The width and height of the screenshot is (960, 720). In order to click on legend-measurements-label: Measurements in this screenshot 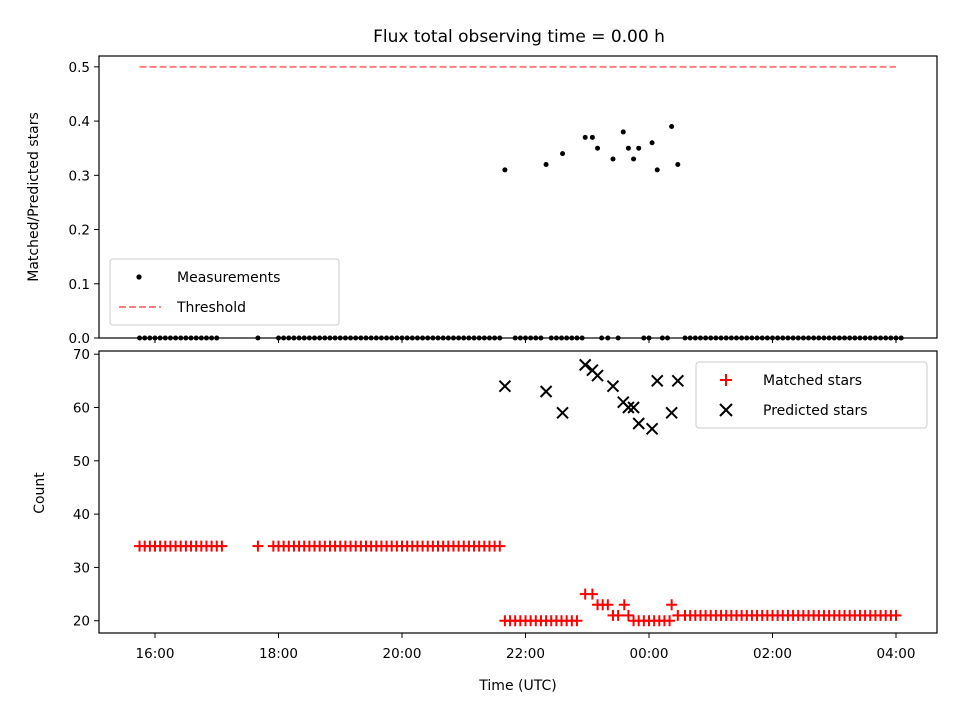, I will do `click(228, 278)`.